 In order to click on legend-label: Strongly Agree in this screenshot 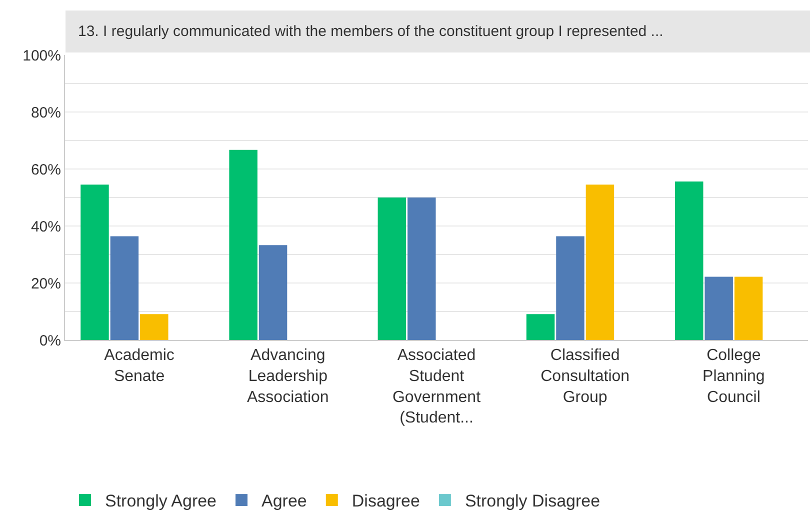, I will do `click(161, 501)`.